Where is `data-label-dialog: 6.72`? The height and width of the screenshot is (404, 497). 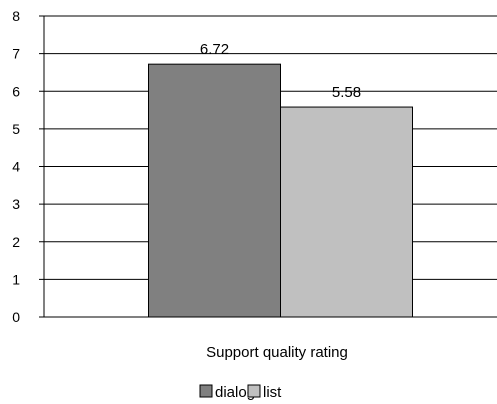 data-label-dialog: 6.72 is located at coordinates (214, 49).